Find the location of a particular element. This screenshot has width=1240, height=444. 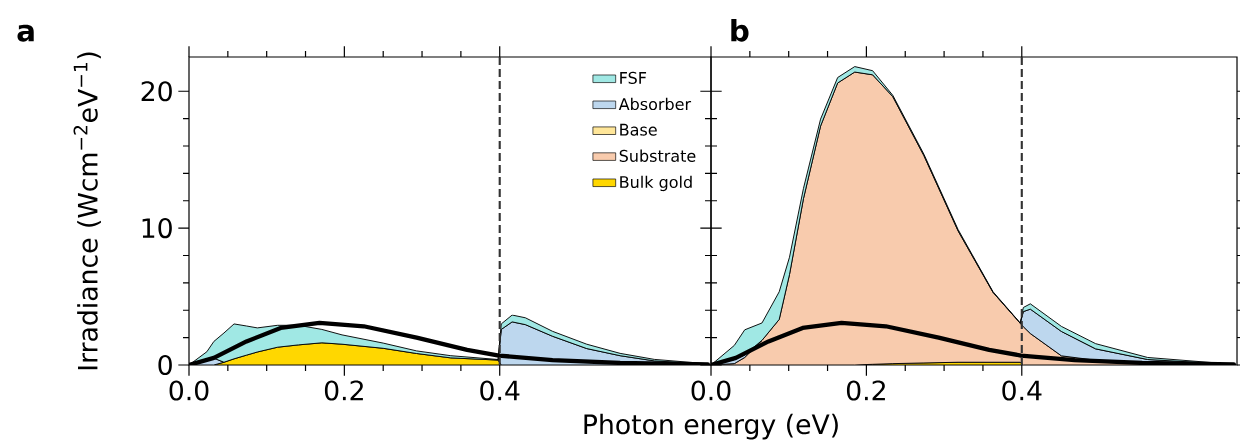

legend-label: Bulk gold is located at coordinates (656, 183).